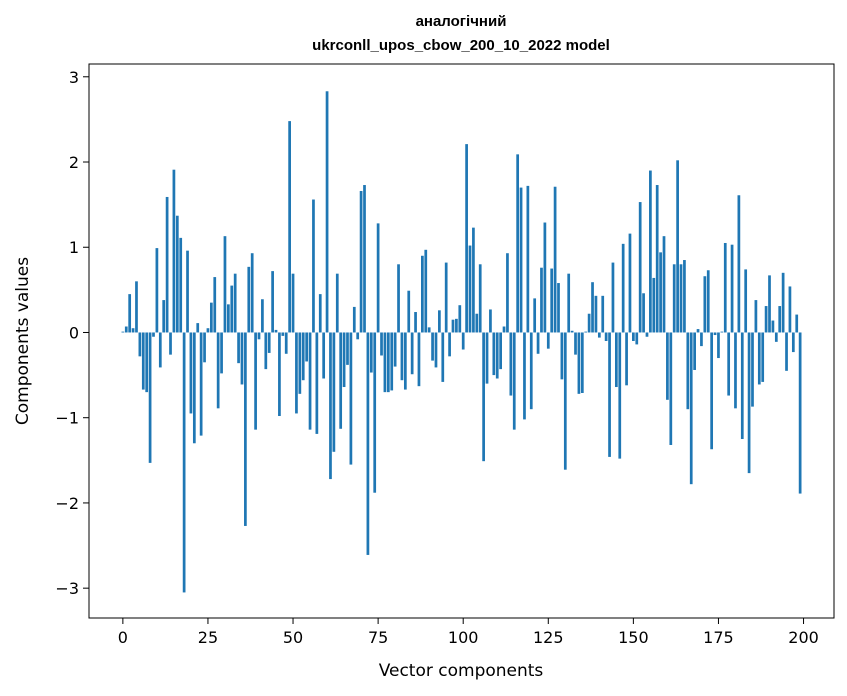 This screenshot has width=847, height=696. Describe the element at coordinates (293, 637) in the screenshot. I see `x-tick-label: 50` at that location.